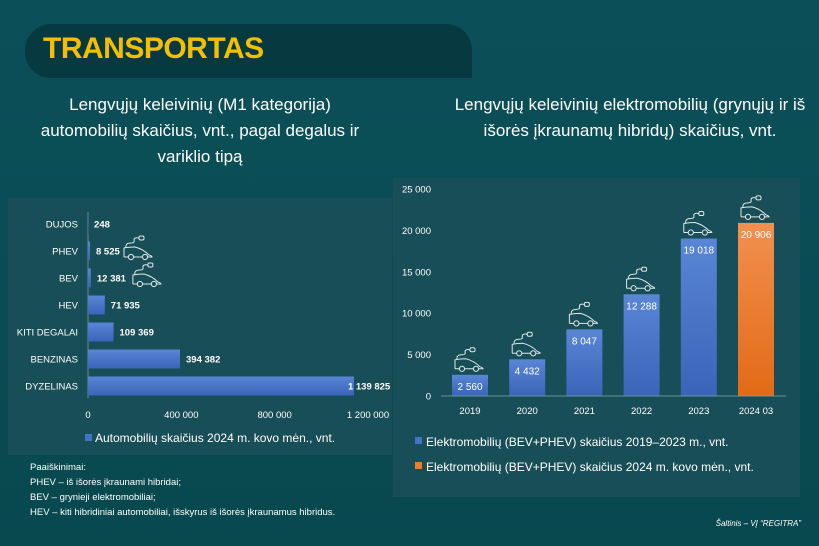 The height and width of the screenshot is (546, 819). Describe the element at coordinates (126, 306) in the screenshot. I see `data-label: 71 935` at that location.